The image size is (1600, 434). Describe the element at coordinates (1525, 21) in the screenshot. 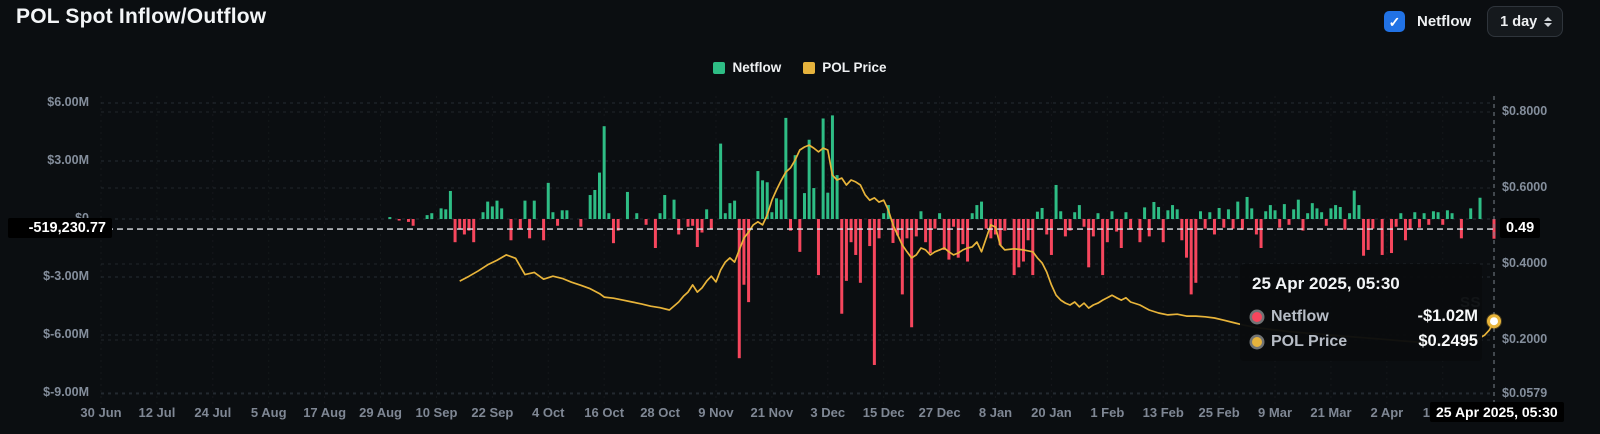

I see `interval-select: 1 day` at that location.